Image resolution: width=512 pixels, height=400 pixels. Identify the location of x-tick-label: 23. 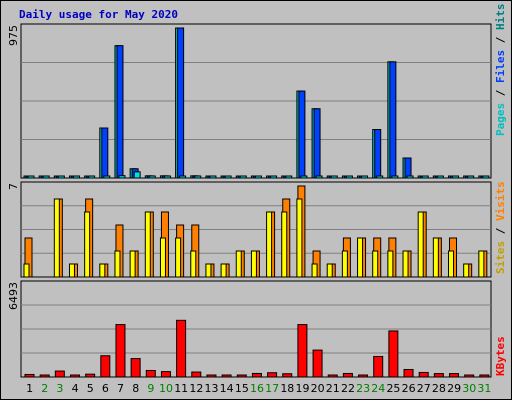
(363, 388).